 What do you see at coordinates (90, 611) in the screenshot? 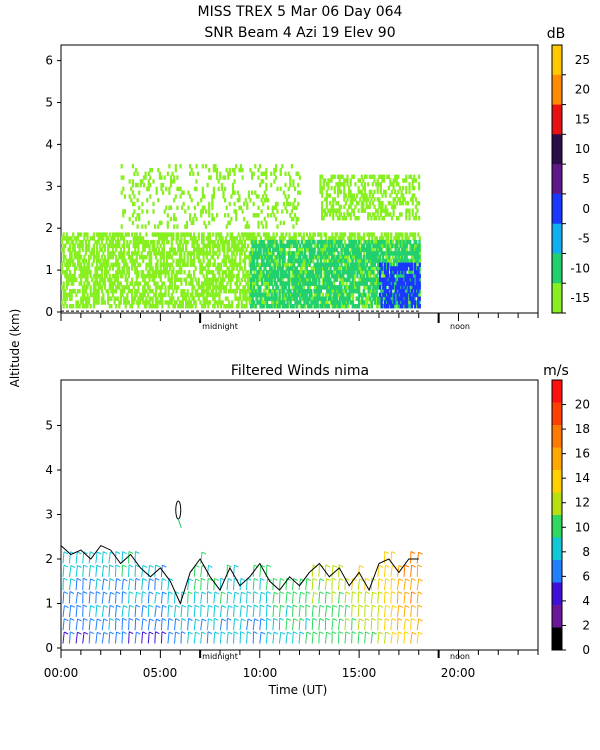
I see `wind-barb` at bounding box center [90, 611].